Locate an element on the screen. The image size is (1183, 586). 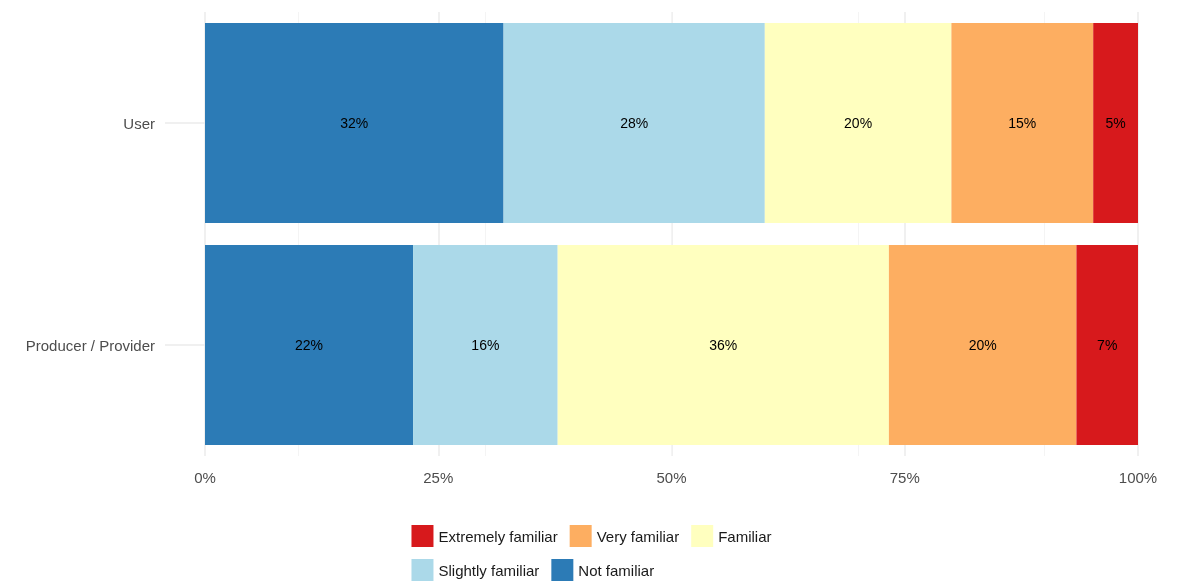
data-label: 5% is located at coordinates (1115, 123).